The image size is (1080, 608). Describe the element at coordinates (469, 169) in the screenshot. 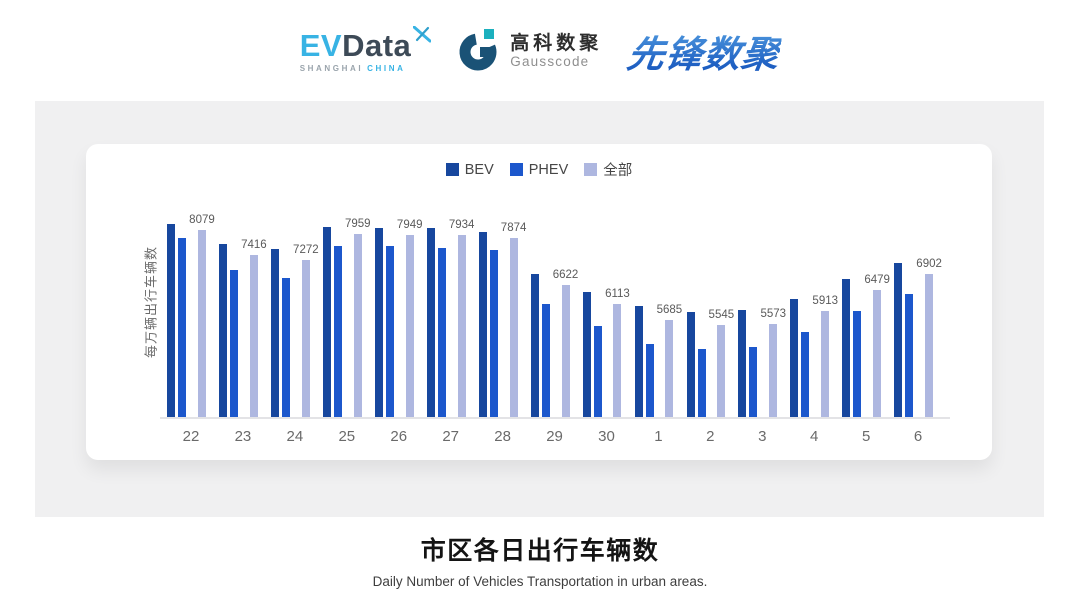

I see `legend-item-bev: BEV` at that location.